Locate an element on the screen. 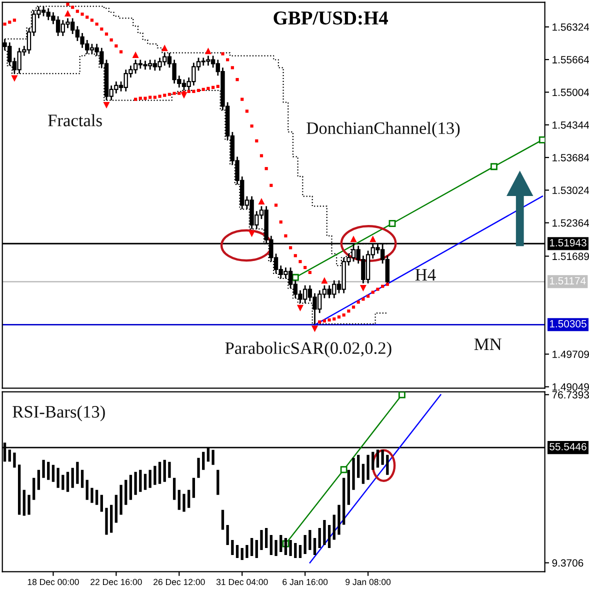  y-tick-label: 1.56324 is located at coordinates (570, 27).